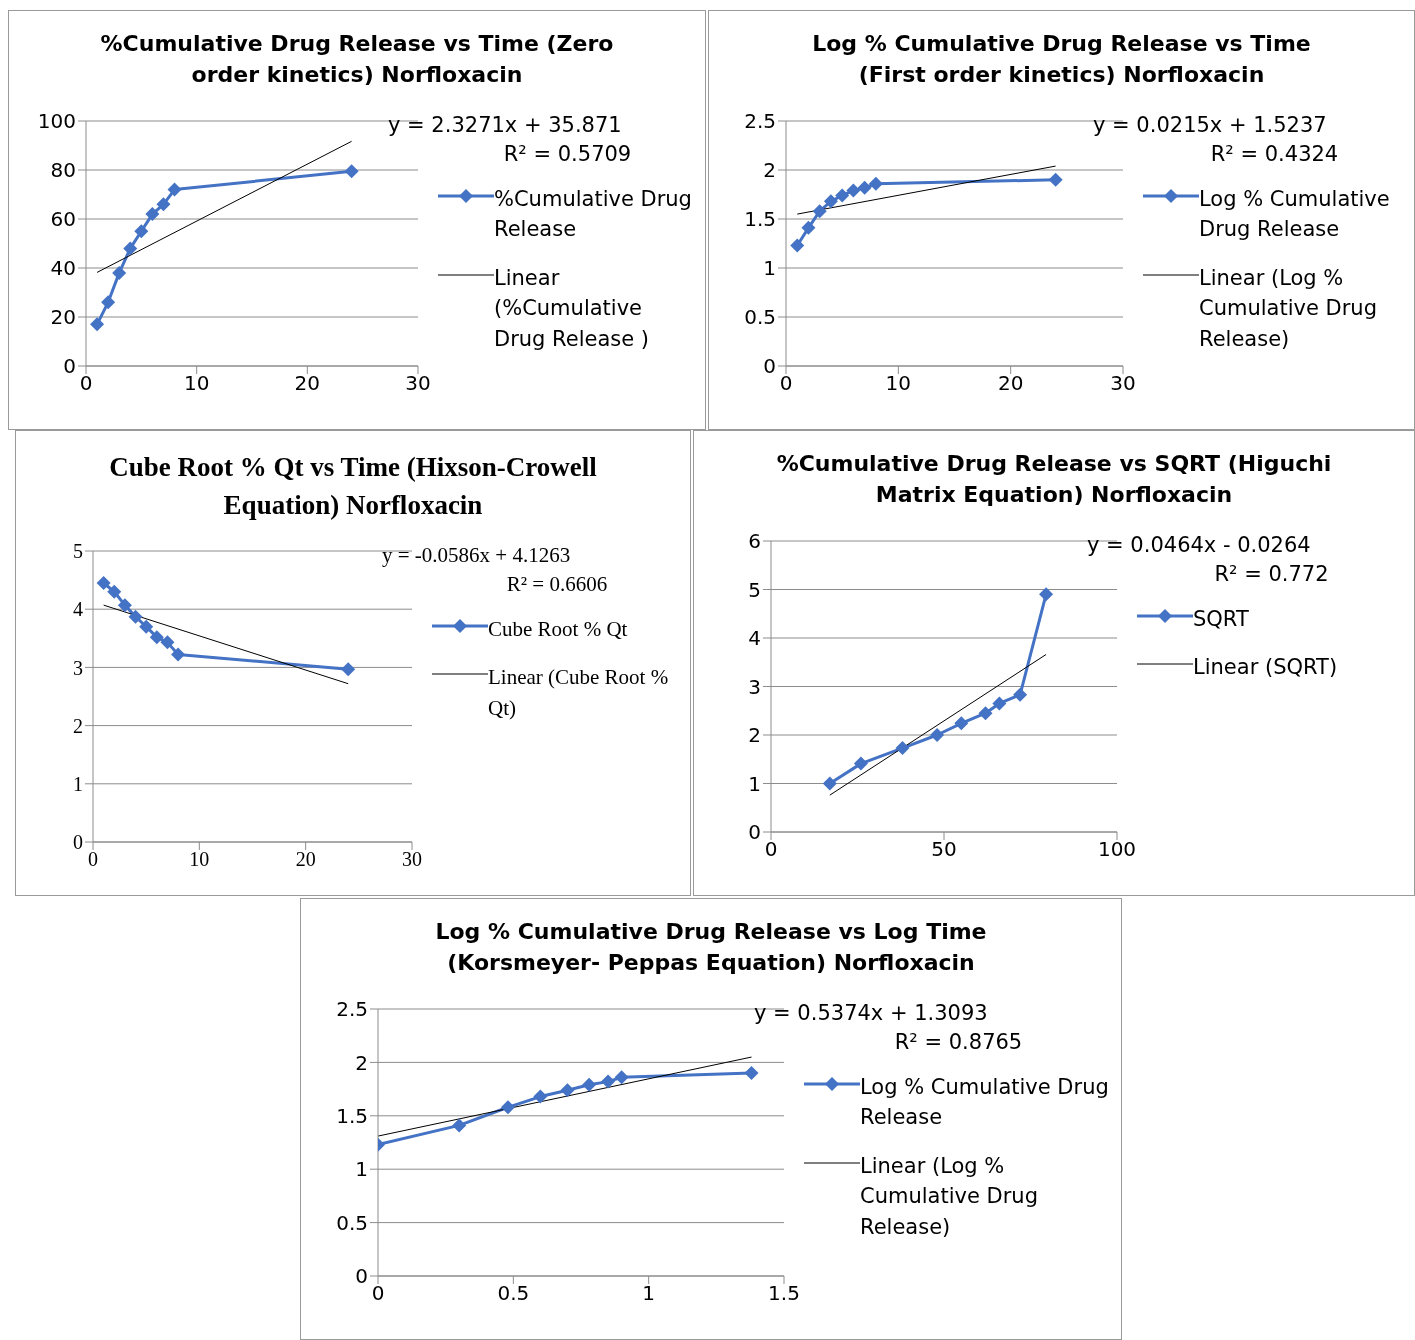 The width and height of the screenshot is (1415, 1340). Describe the element at coordinates (56, 121) in the screenshot. I see `y-tick-label: 100` at that location.